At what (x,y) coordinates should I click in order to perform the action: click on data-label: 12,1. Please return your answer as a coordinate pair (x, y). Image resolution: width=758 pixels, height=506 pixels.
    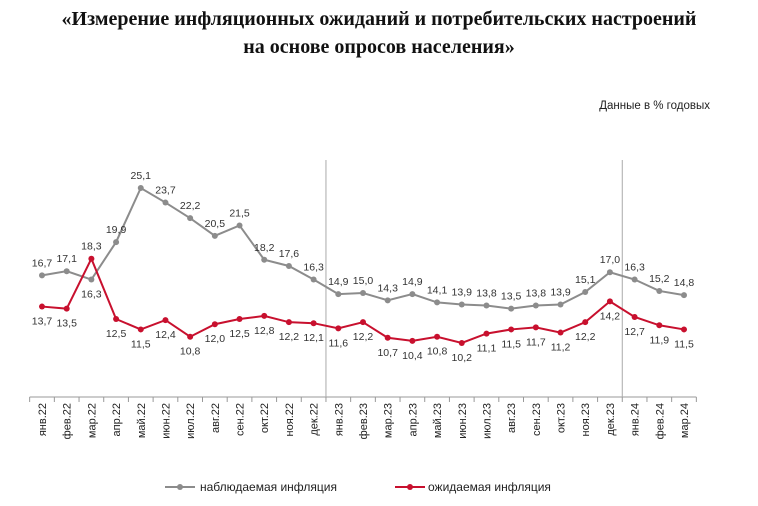
    Looking at the image, I should click on (313, 338).